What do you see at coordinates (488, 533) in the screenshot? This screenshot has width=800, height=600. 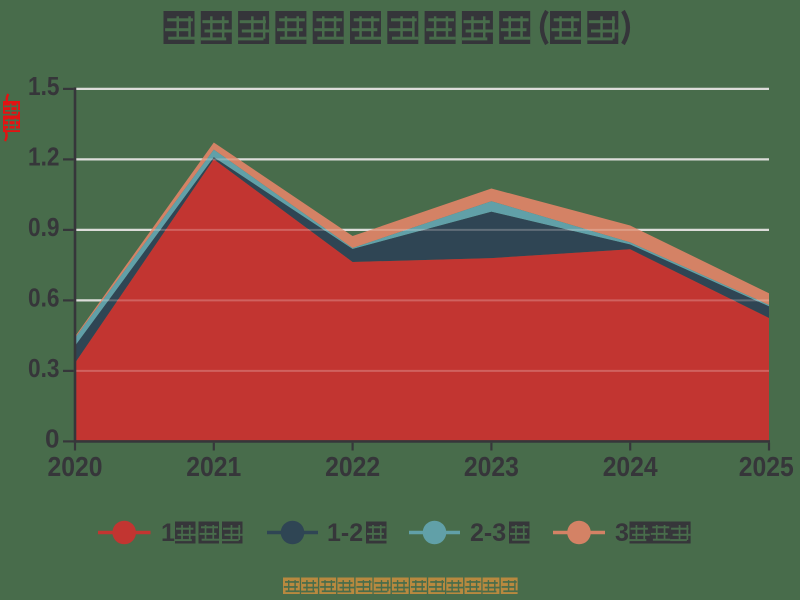 I see `svg-text: 2-3` at bounding box center [488, 533].